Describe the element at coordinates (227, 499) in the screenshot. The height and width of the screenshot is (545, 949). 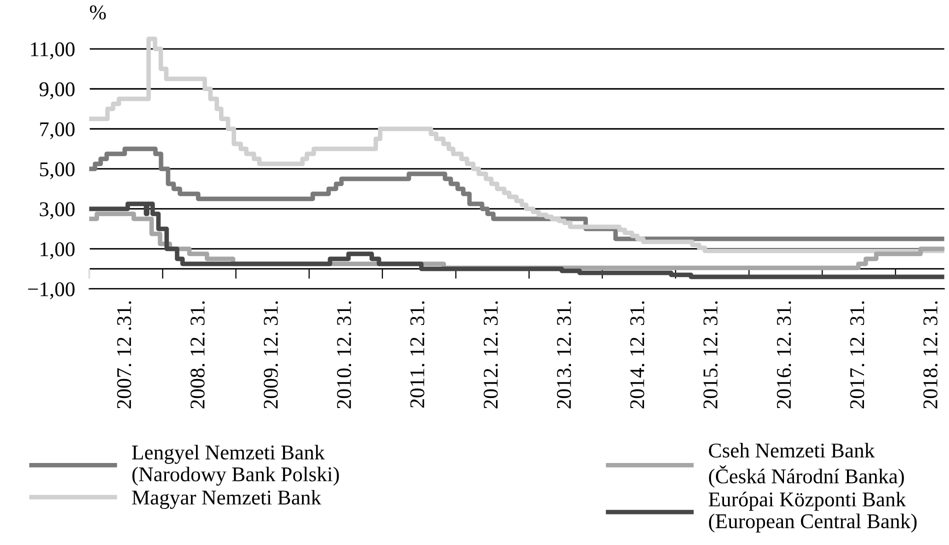
I see `legend-label: Magyar Nemzeti Bank` at that location.